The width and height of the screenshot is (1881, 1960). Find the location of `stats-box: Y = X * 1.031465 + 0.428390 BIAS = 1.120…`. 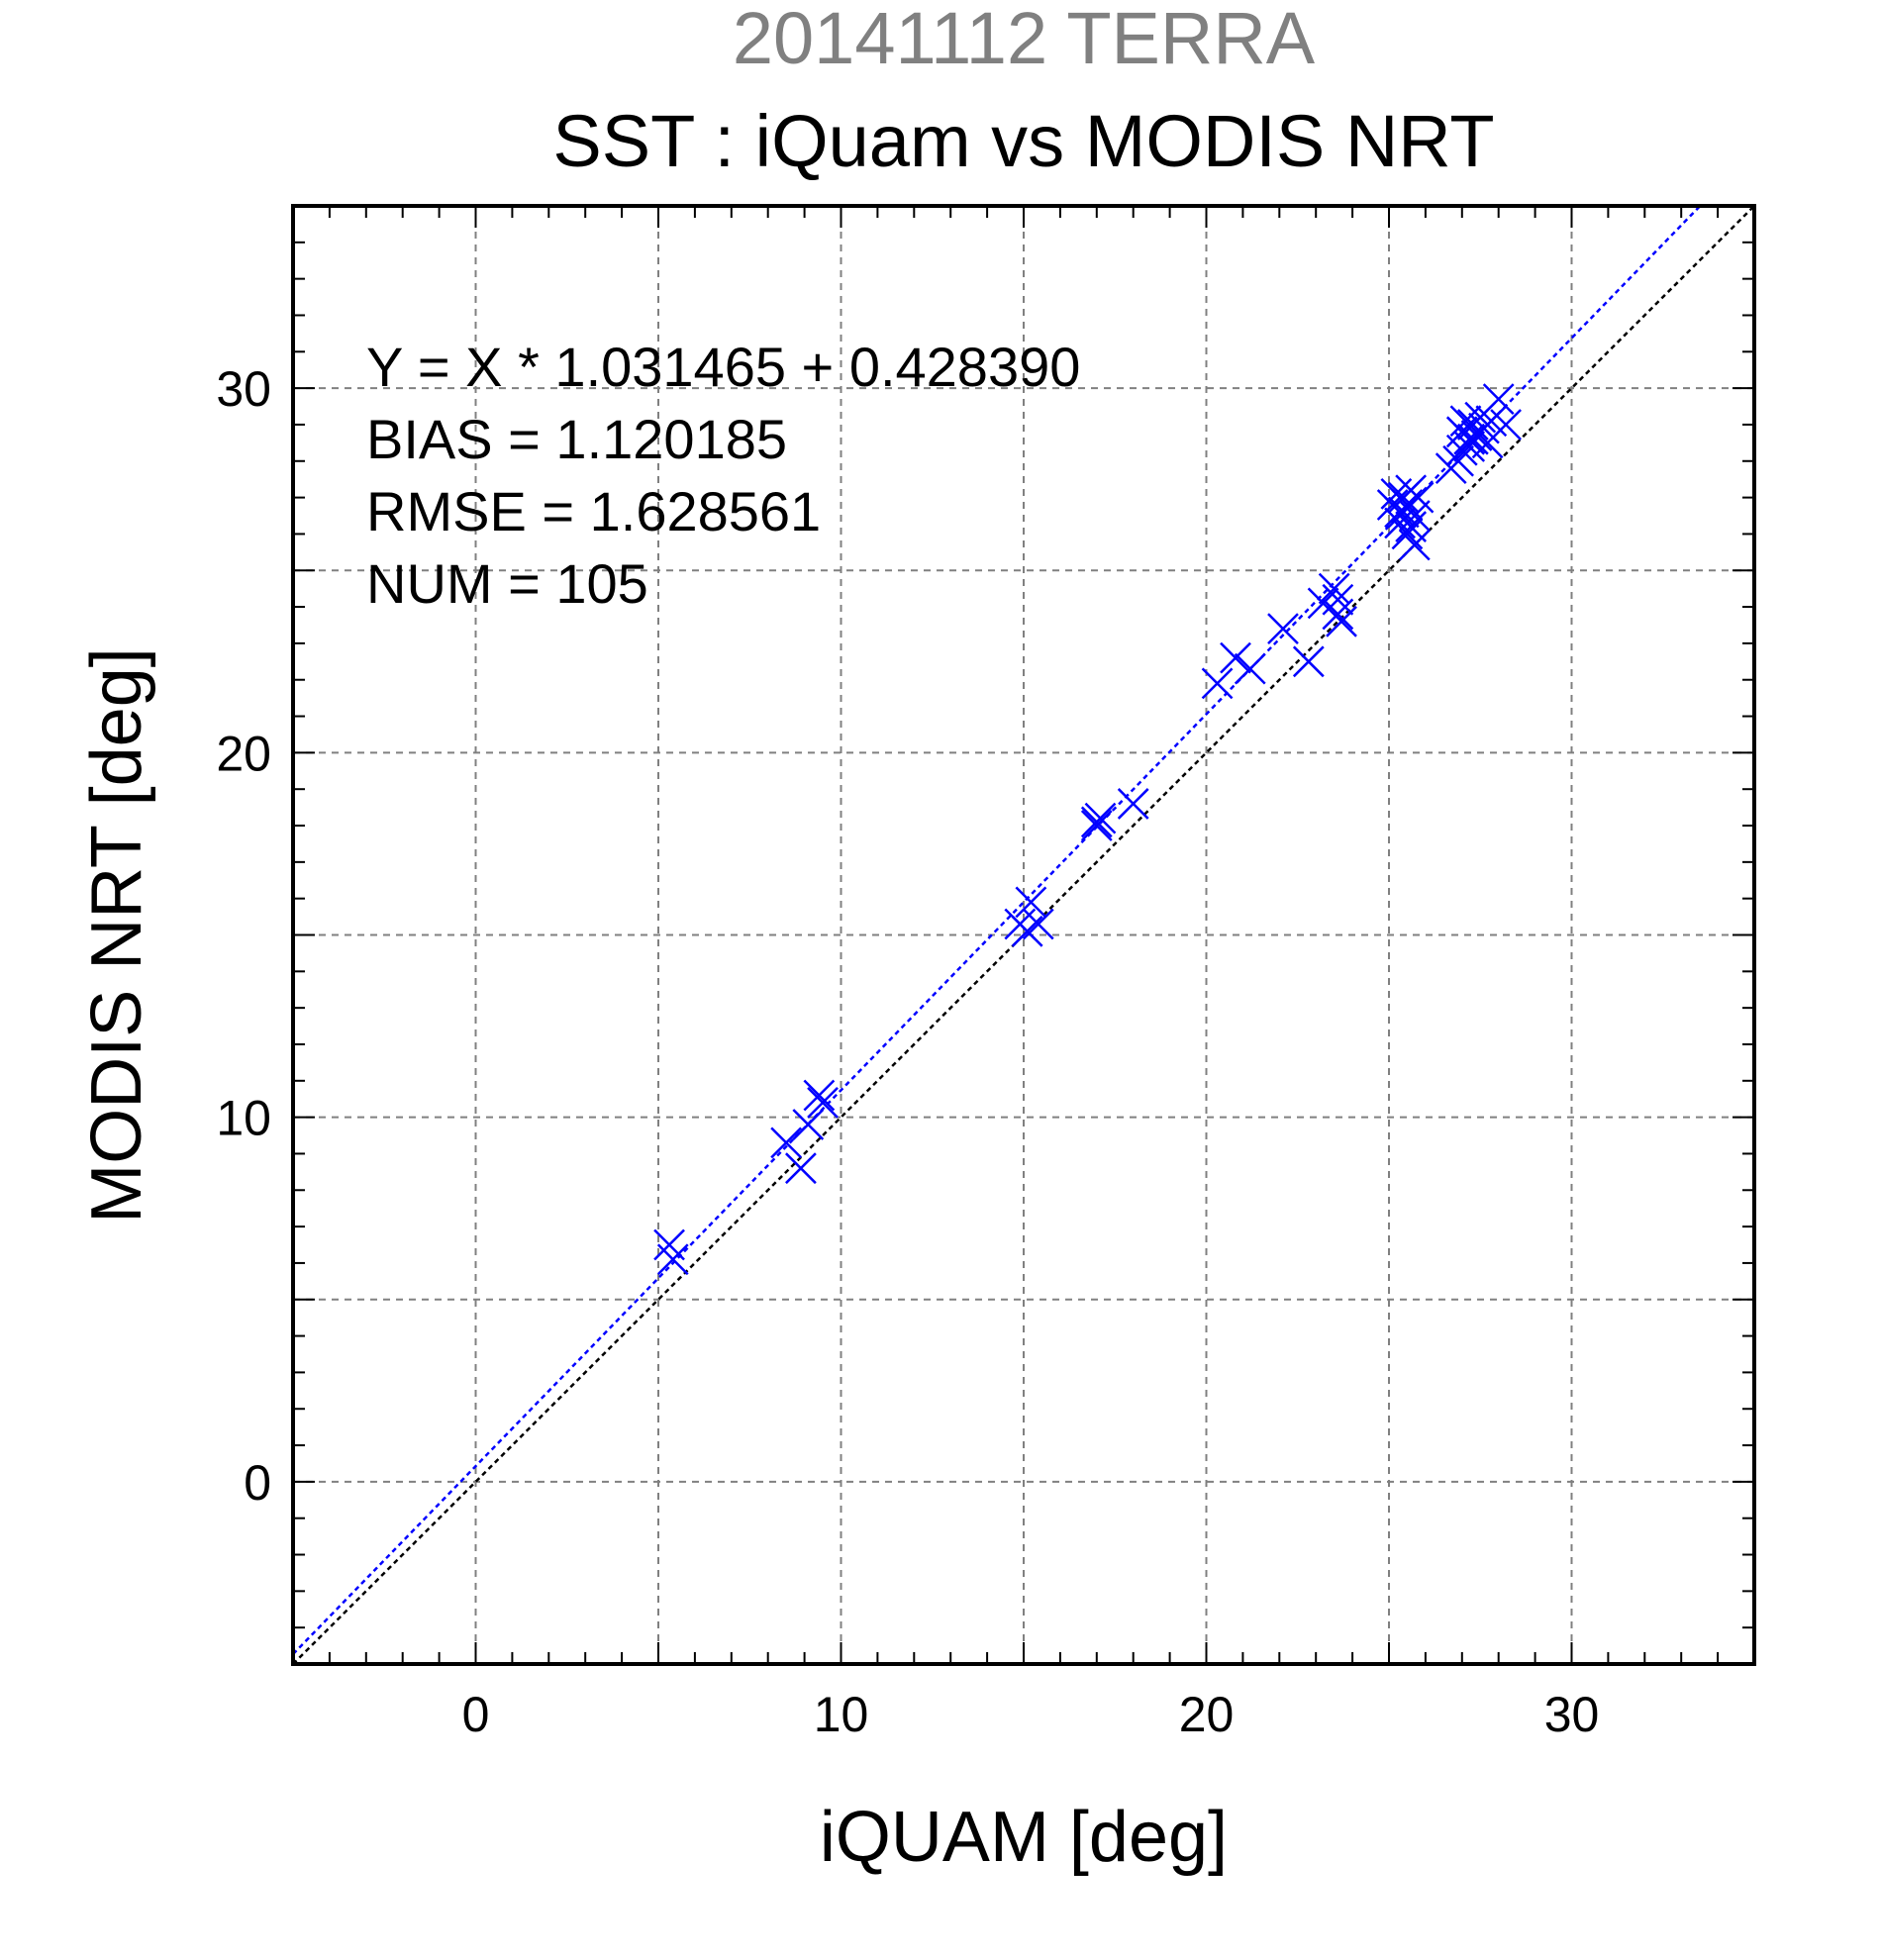

stats-box: Y = X * 1.031465 + 0.428390 BIAS = 1.120… is located at coordinates (723, 475).